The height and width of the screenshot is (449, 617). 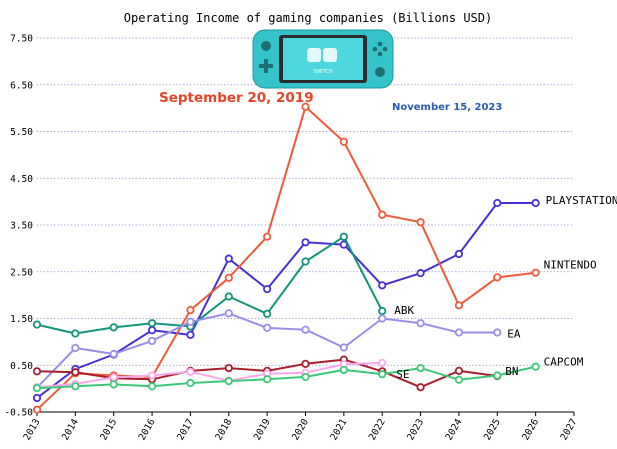 What do you see at coordinates (21, 226) in the screenshot?
I see `y-tick-label: 3.50` at bounding box center [21, 226].